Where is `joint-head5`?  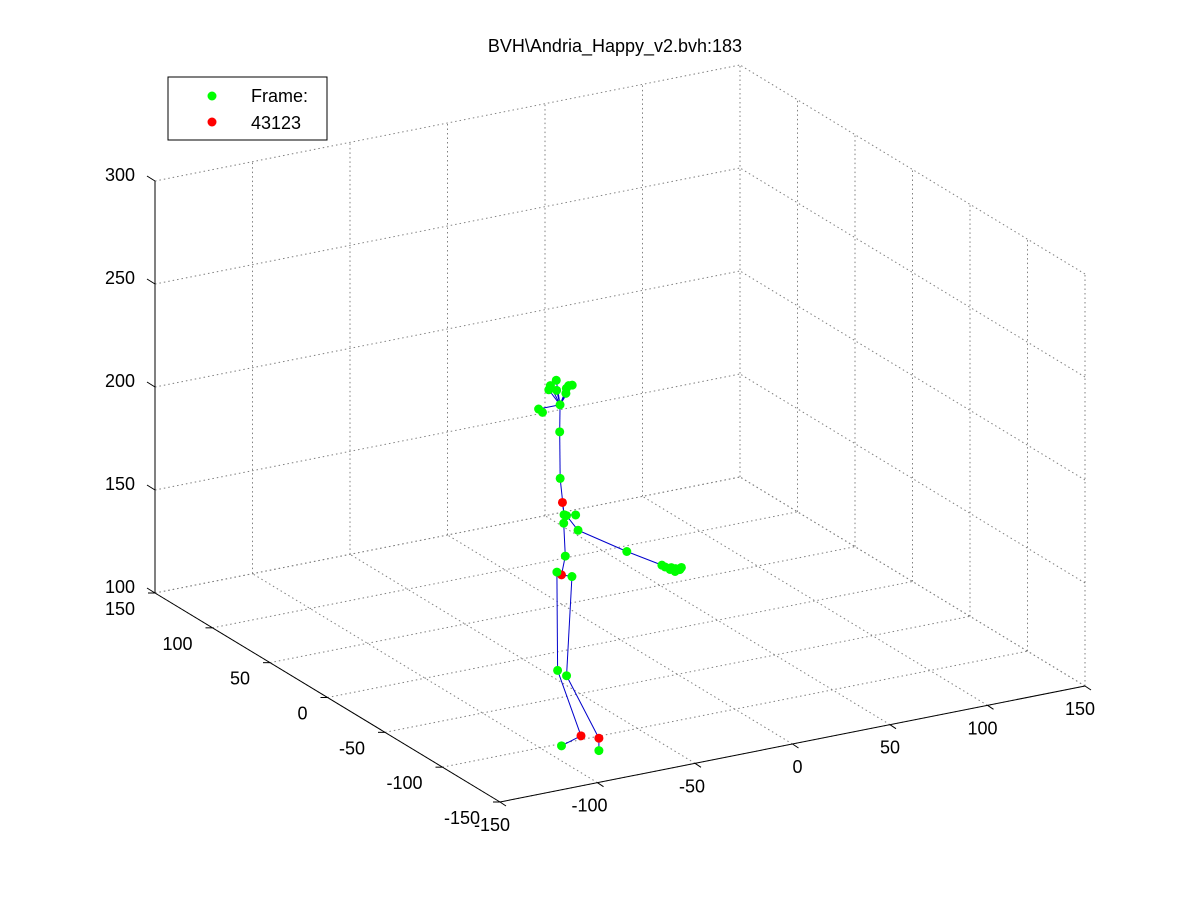
joint-head5 is located at coordinates (549, 390).